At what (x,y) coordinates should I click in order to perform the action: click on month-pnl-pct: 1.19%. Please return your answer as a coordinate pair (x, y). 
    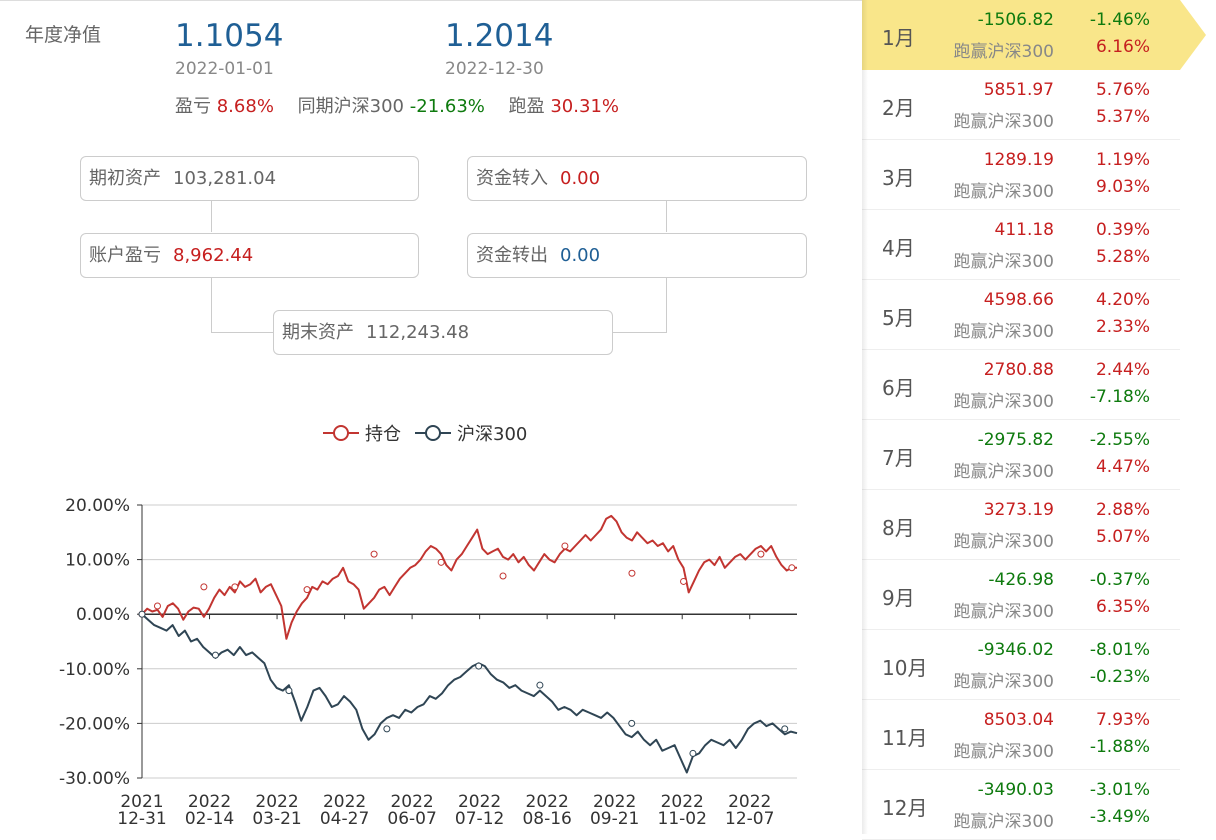
    Looking at the image, I should click on (1122, 160).